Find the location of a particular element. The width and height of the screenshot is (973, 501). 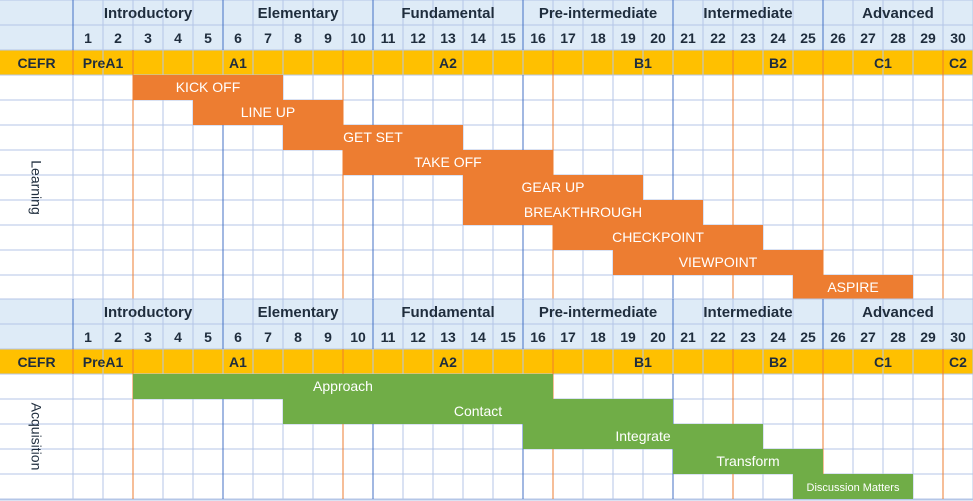

bar-contact is located at coordinates (478, 411).